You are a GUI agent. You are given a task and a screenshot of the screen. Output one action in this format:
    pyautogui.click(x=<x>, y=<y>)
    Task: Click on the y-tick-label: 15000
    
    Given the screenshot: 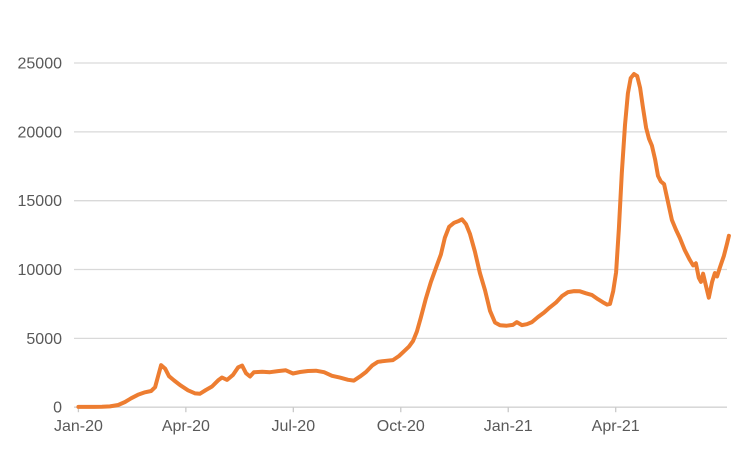 What is the action you would take?
    pyautogui.click(x=40, y=201)
    